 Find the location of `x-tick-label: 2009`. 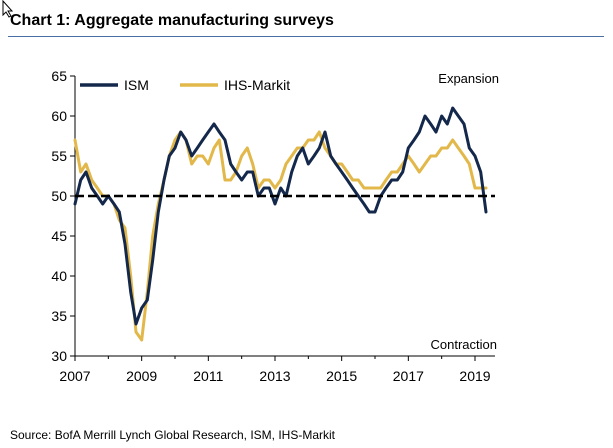

x-tick-label: 2009 is located at coordinates (141, 376).